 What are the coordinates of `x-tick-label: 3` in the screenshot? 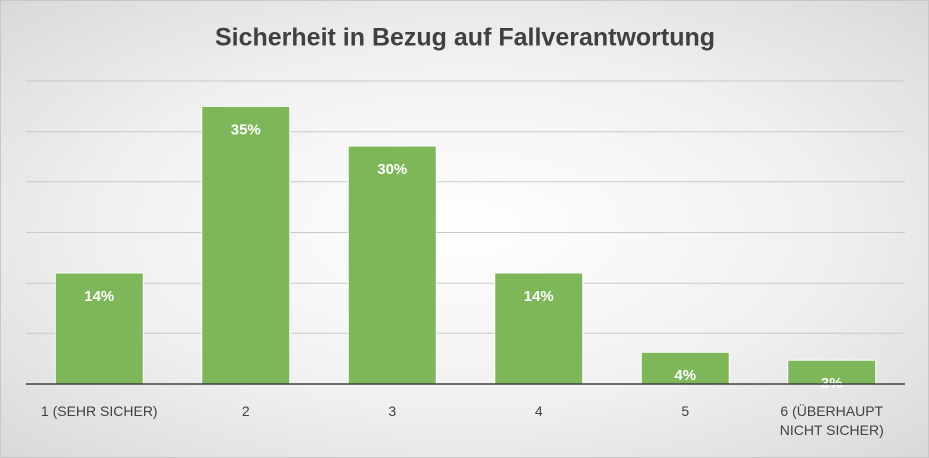 It's located at (392, 411).